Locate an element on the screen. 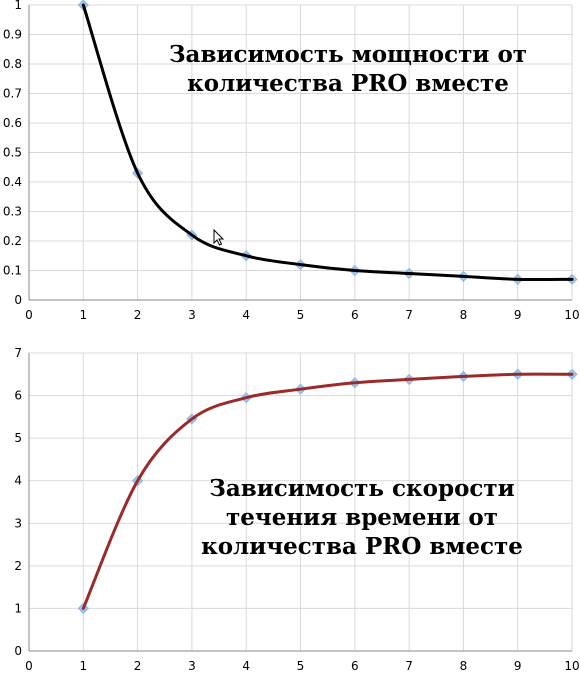 The height and width of the screenshot is (673, 580). y-tick-label: 0.4 is located at coordinates (12, 182).